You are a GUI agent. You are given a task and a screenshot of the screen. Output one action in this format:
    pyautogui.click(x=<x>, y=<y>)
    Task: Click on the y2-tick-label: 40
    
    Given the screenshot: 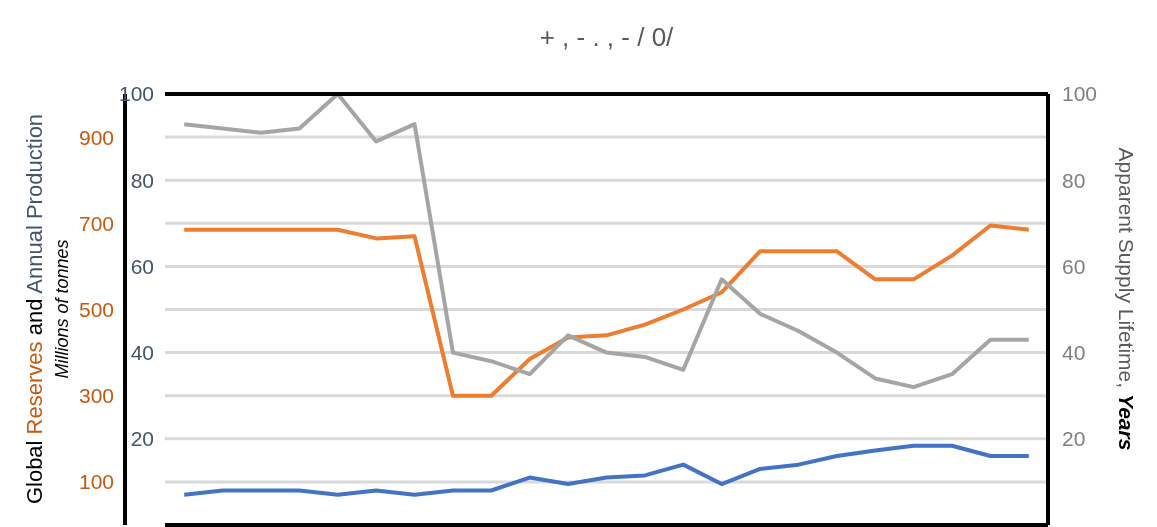 What is the action you would take?
    pyautogui.click(x=1074, y=353)
    